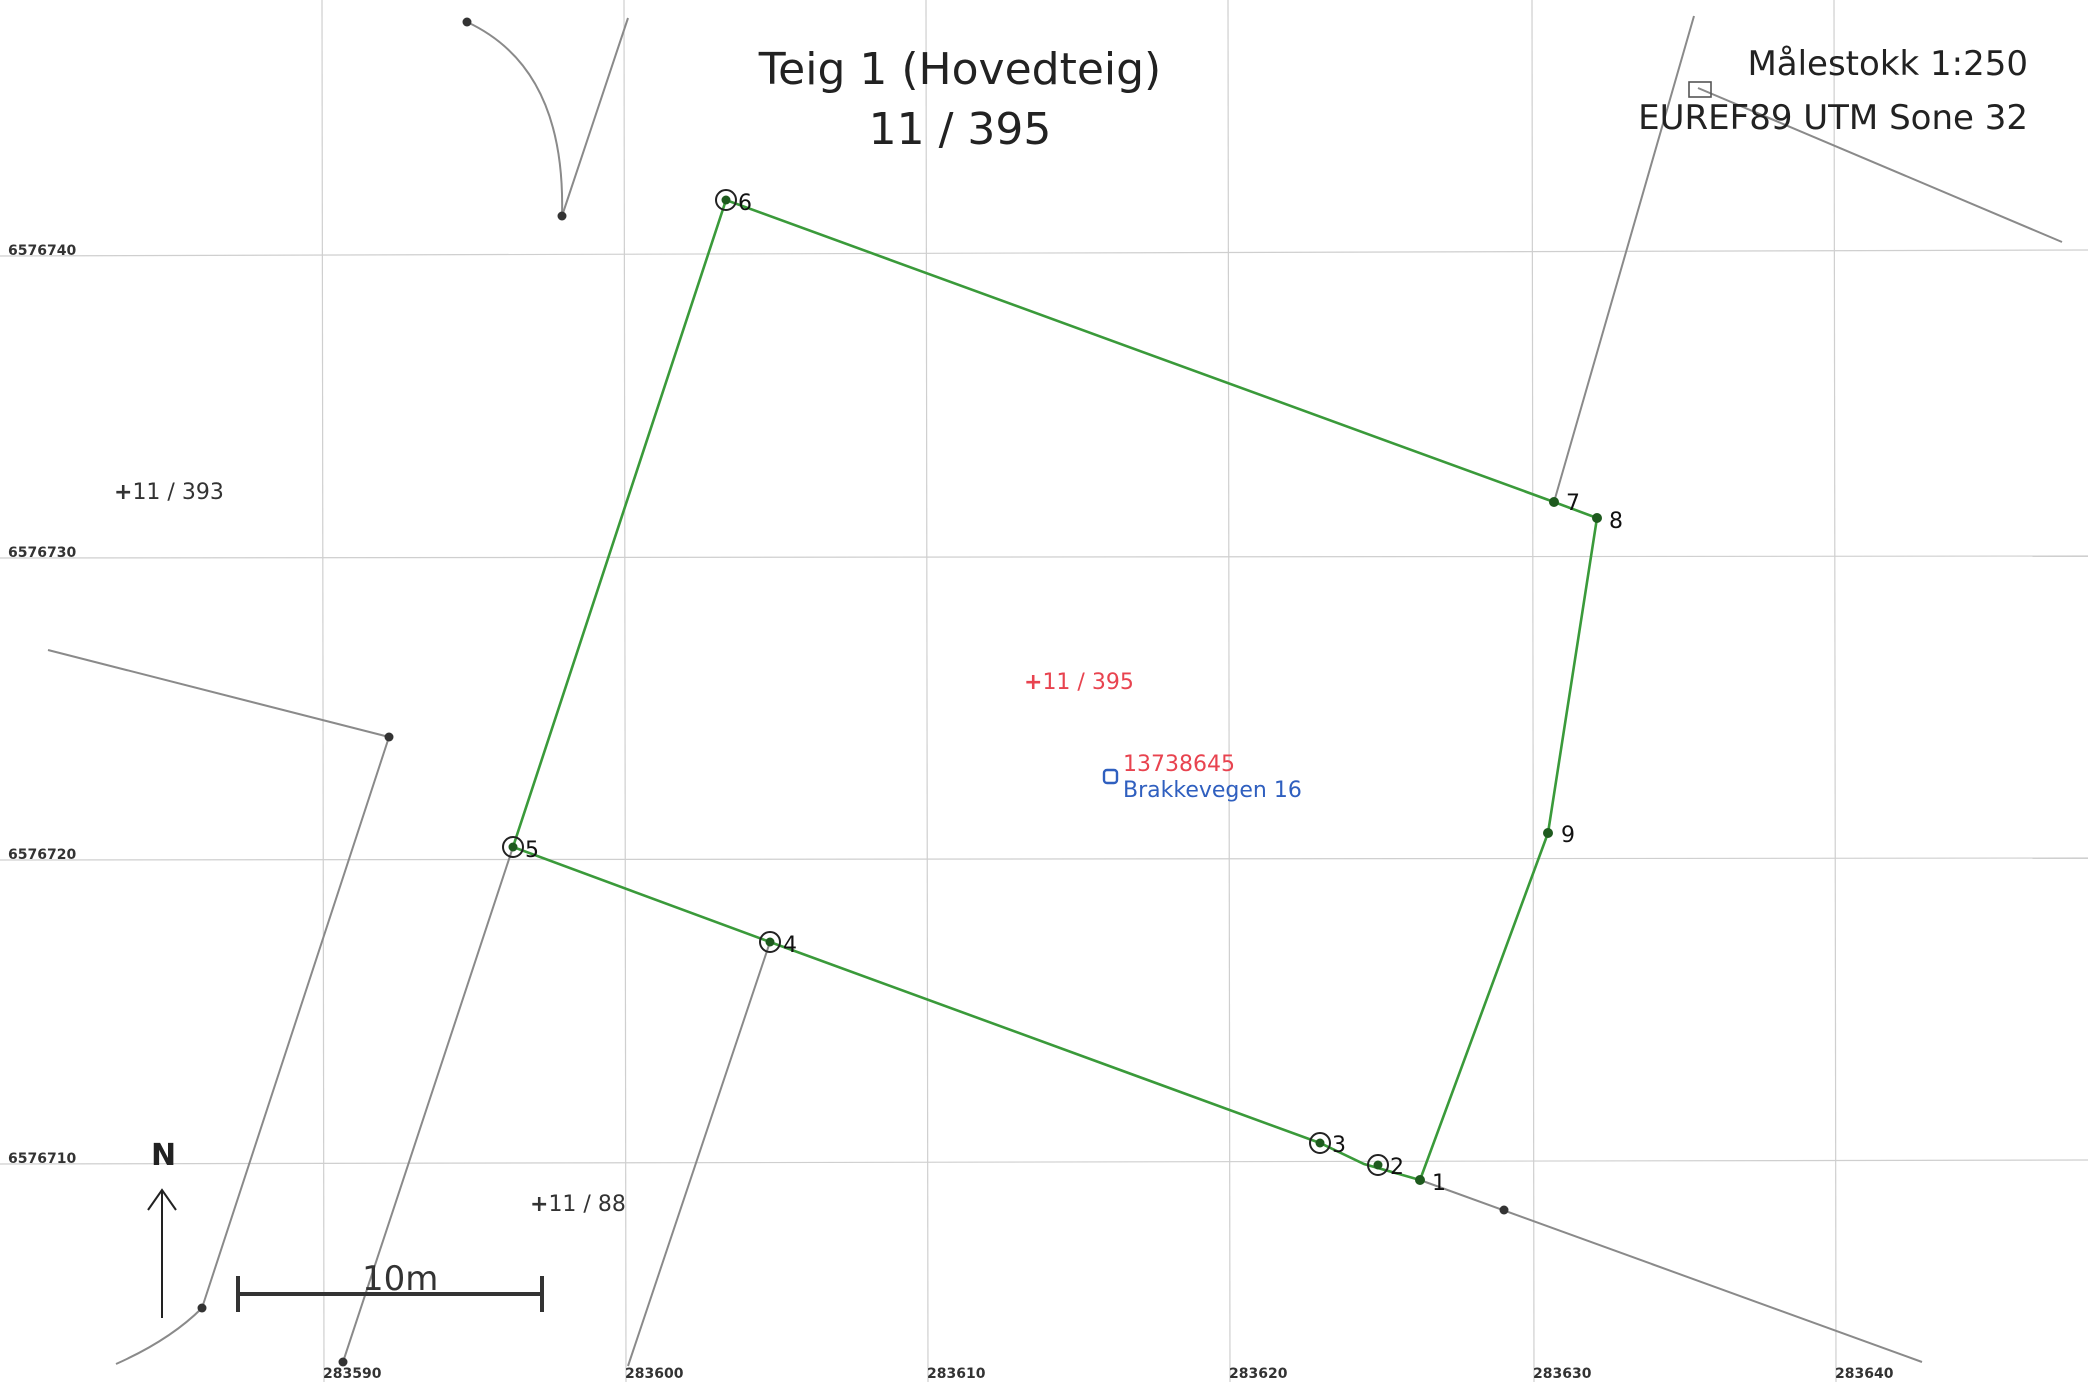 Image resolution: width=2088 pixels, height=1382 pixels. What do you see at coordinates (515, 119) in the screenshot?
I see `neighbor-arc-north` at bounding box center [515, 119].